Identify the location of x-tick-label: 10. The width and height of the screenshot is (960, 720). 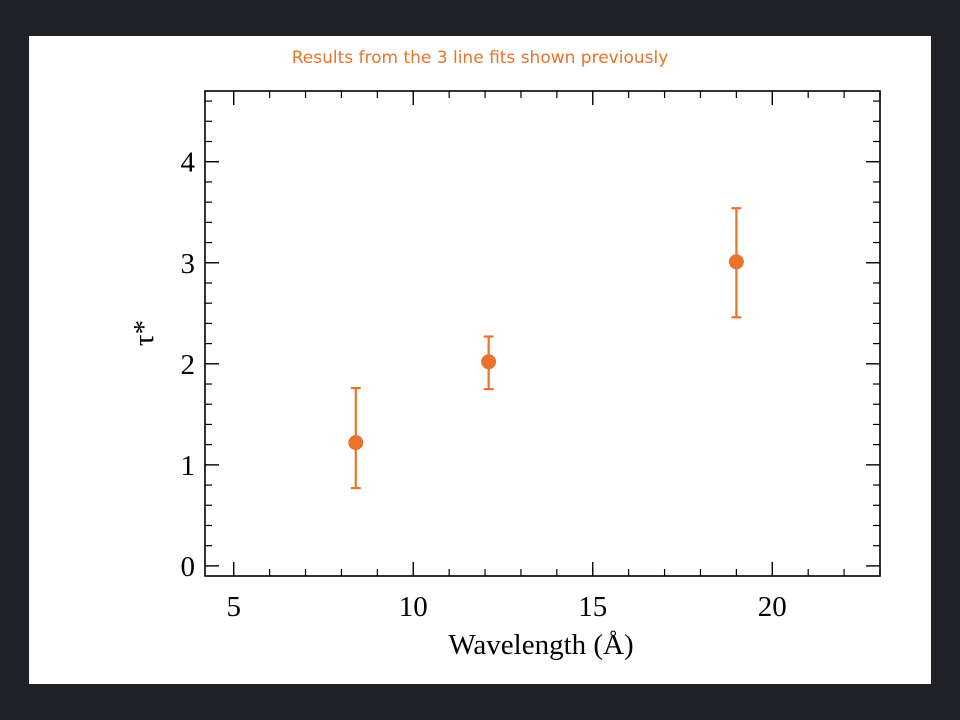
(413, 607).